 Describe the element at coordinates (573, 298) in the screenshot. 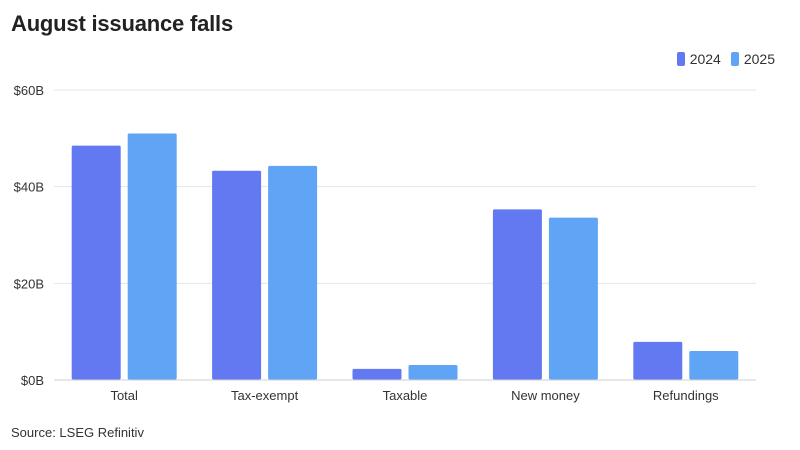

I see `bar-new-money-2025` at that location.